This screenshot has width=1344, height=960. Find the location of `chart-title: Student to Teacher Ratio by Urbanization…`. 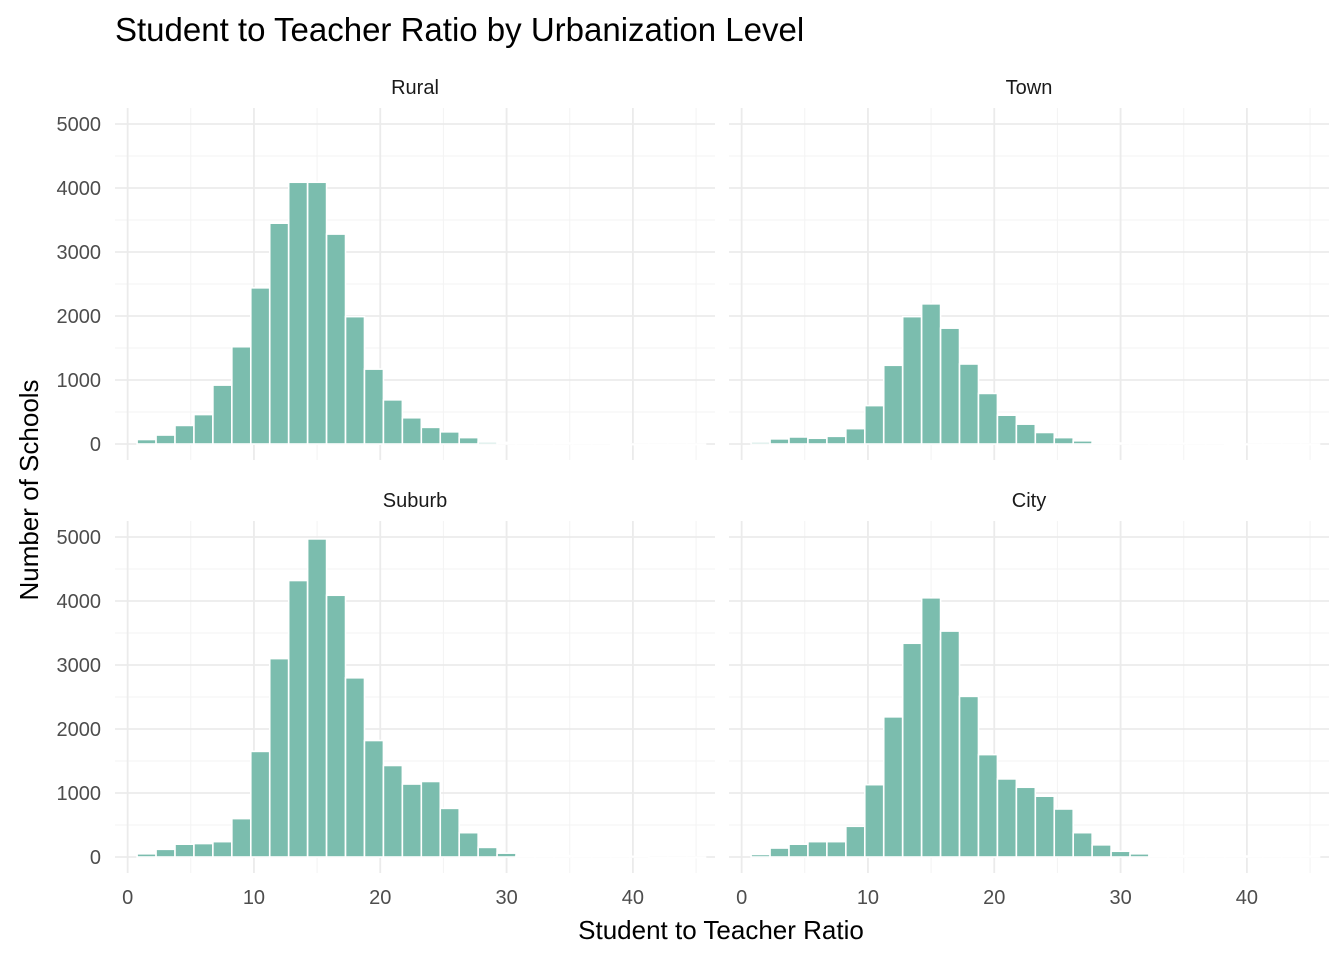

chart-title: Student to Teacher Ratio by Urbanization… is located at coordinates (459, 29).